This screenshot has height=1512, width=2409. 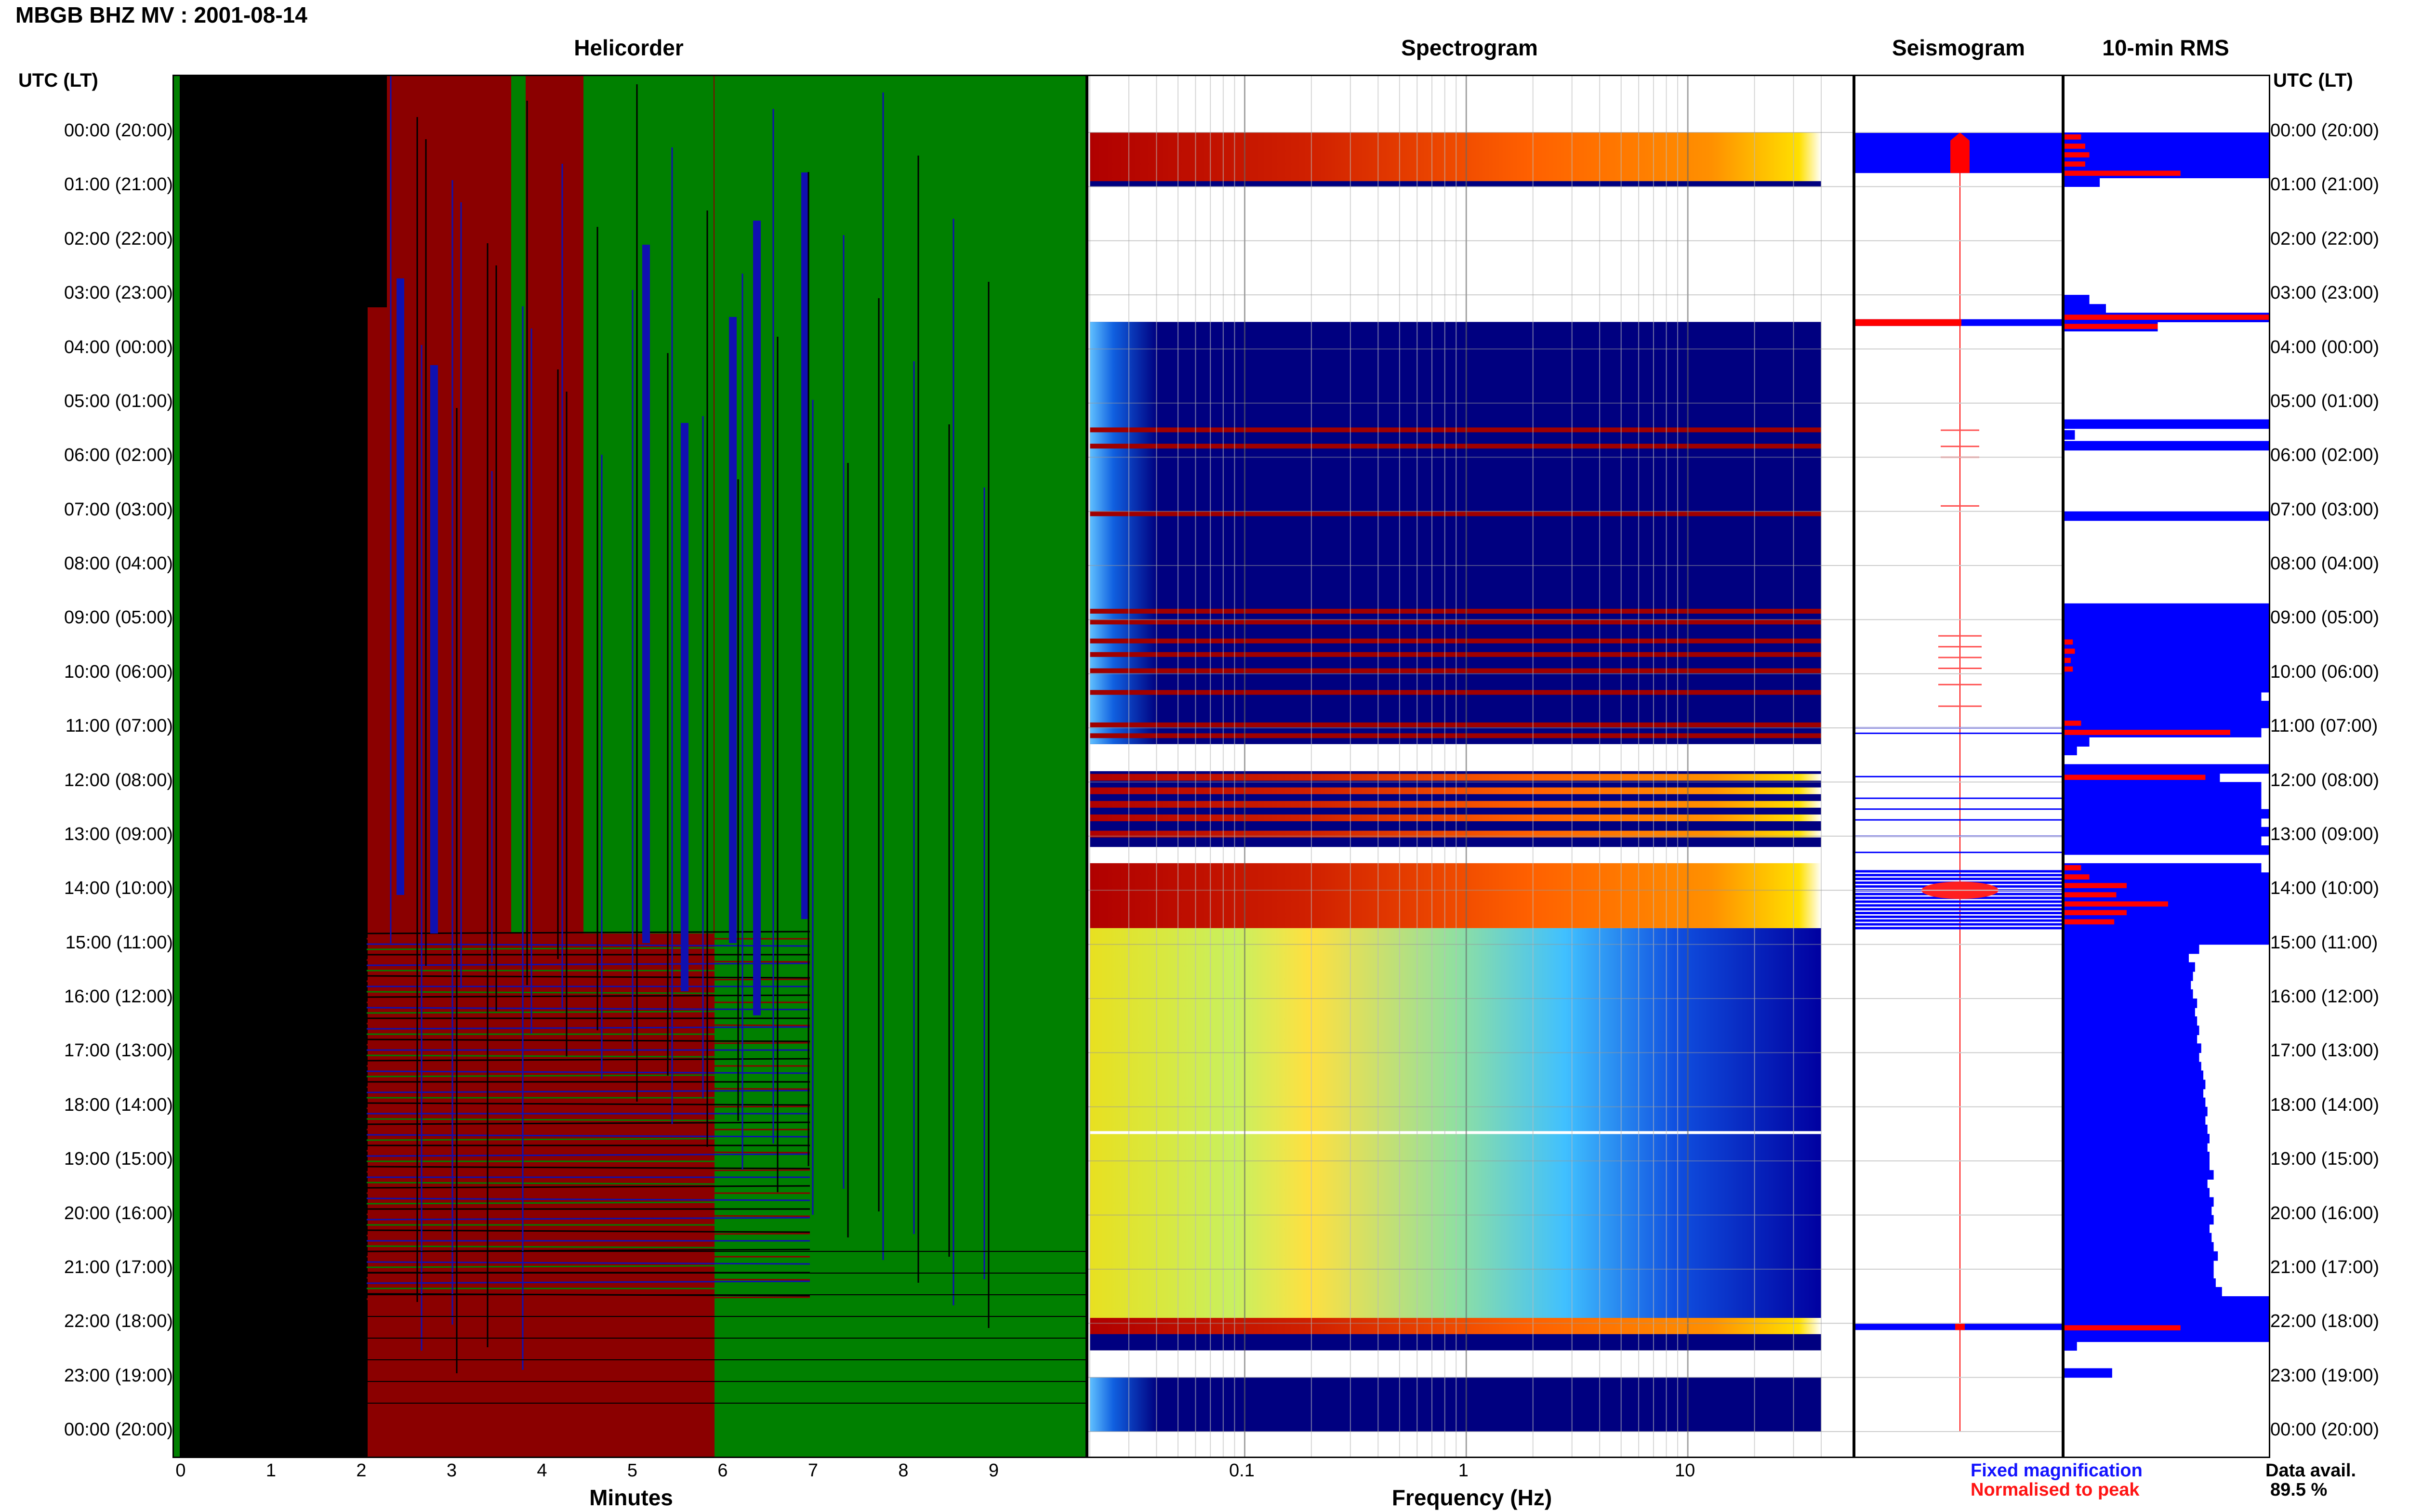 What do you see at coordinates (118, 1375) in the screenshot?
I see `hour-tick-label-left: 23:00 (19:00)` at bounding box center [118, 1375].